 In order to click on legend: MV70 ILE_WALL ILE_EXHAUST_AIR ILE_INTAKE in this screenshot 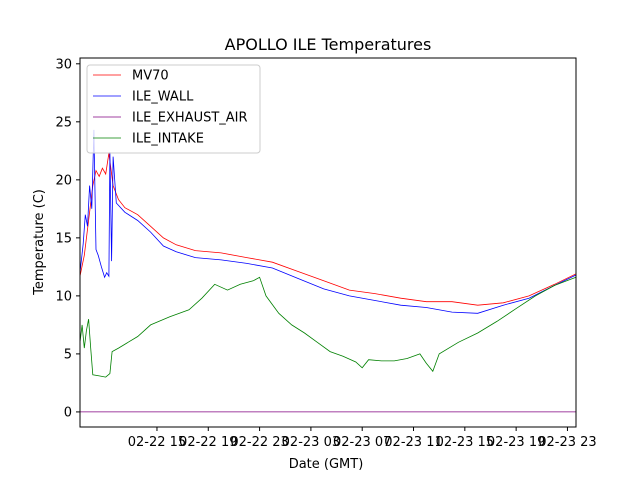, I will do `click(173, 109)`.